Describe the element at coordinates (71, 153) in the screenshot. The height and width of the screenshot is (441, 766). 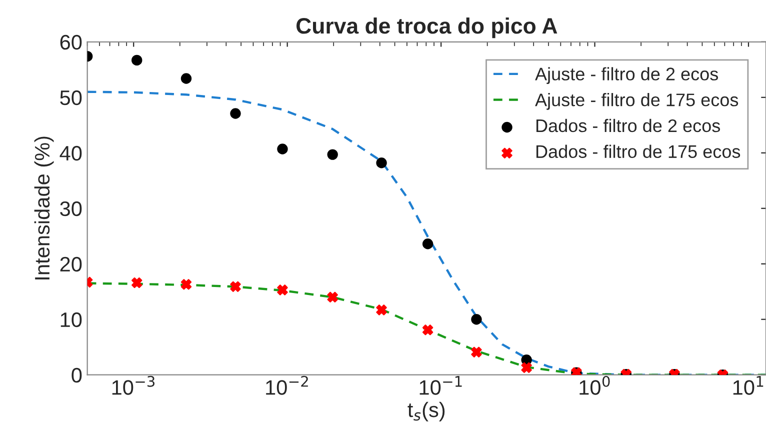
I see `y-tick-label: 40` at that location.